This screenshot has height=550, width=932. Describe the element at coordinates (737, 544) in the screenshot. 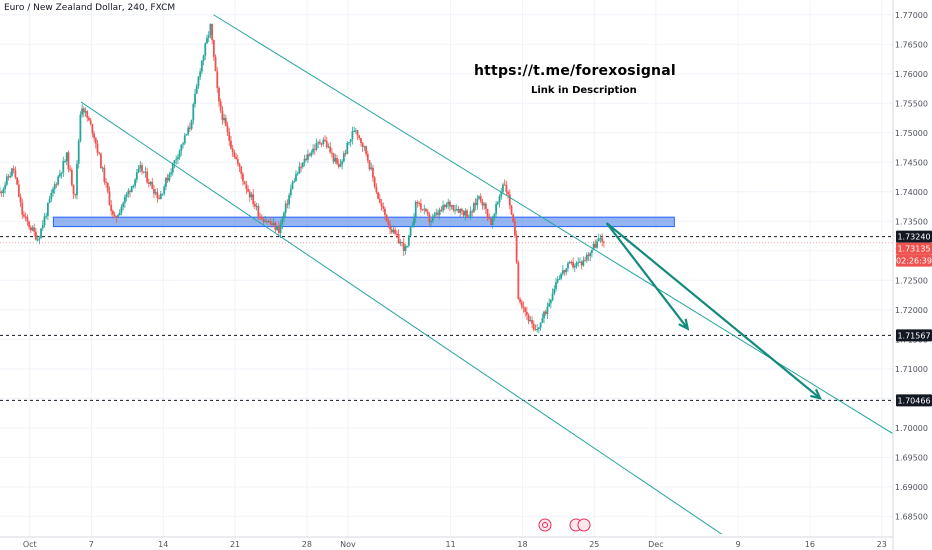

I see `time-tick-label: 9` at that location.